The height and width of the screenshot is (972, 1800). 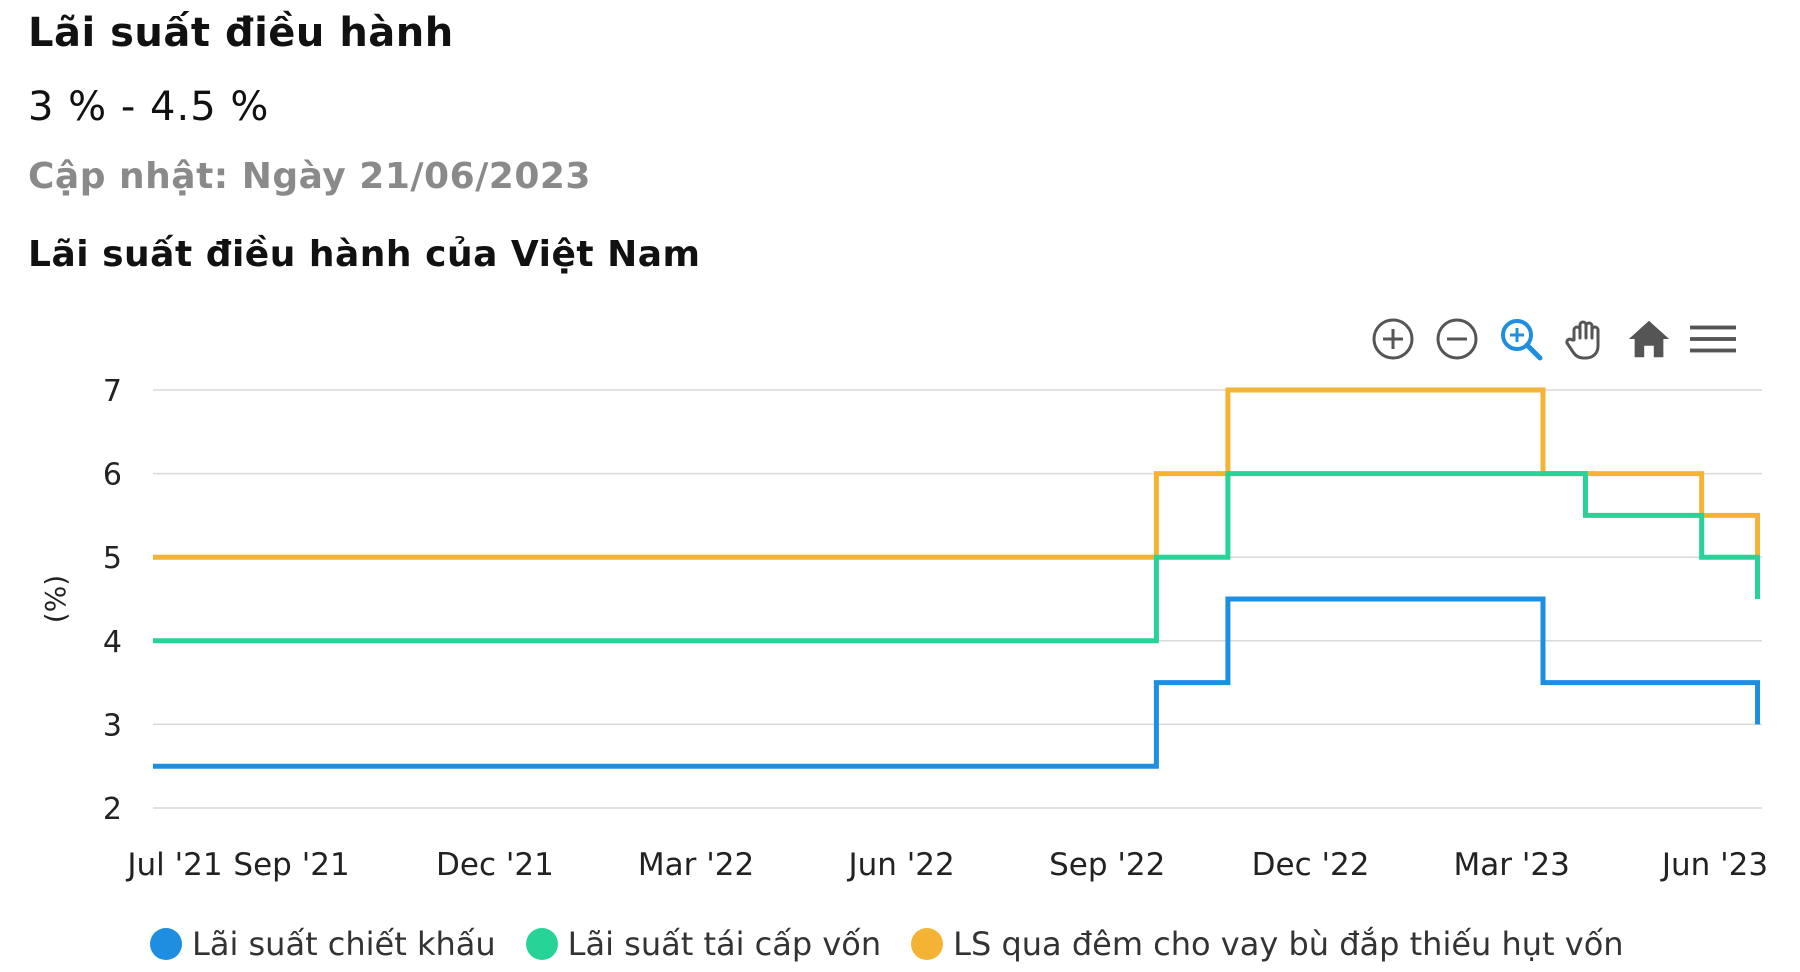 I want to click on hand-icon, so click(x=1582, y=340).